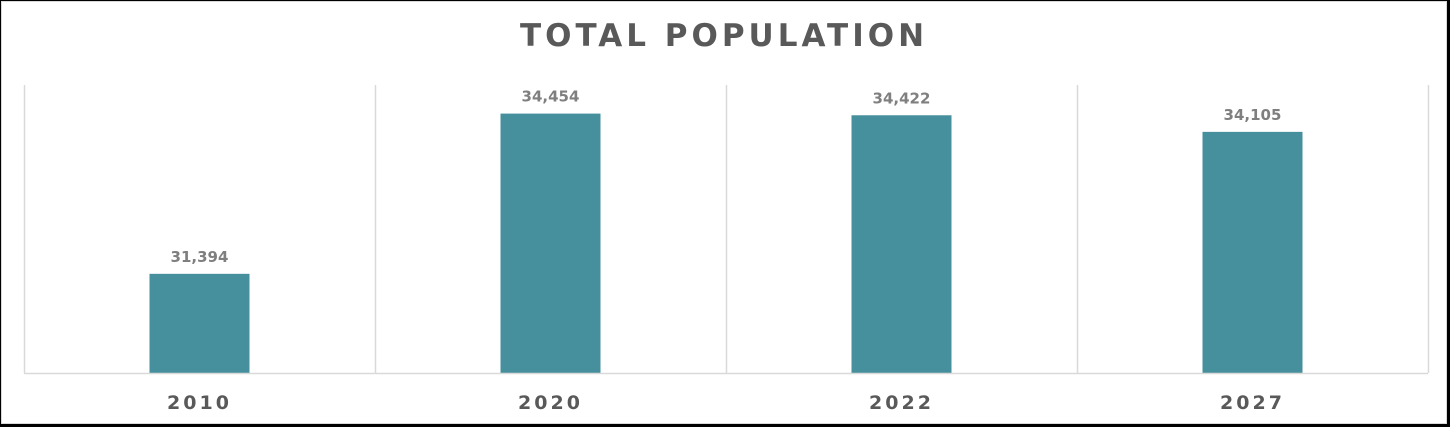 Image resolution: width=1450 pixels, height=427 pixels. I want to click on x-tick-label-2022: 2022, so click(901, 403).